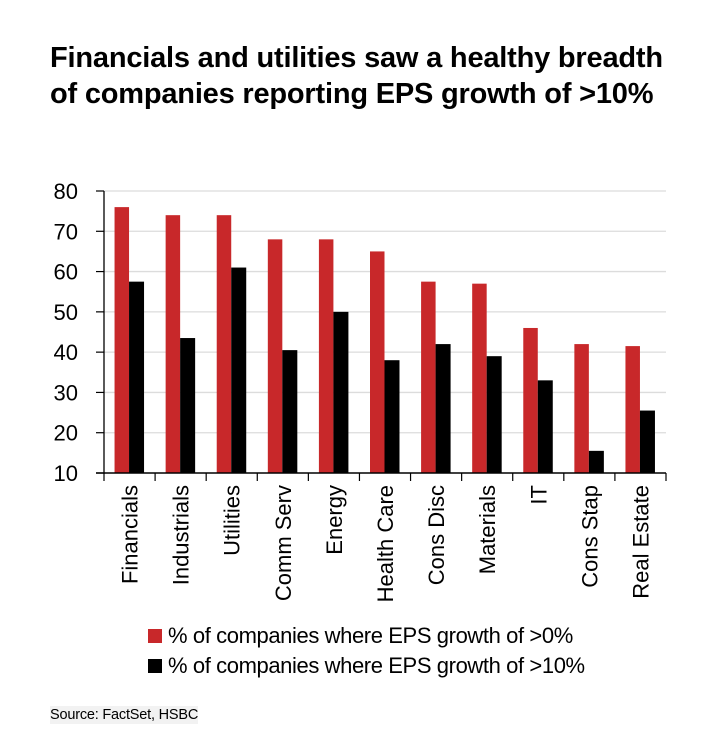 This screenshot has height=746, width=710. What do you see at coordinates (66, 312) in the screenshot?
I see `y-tick-label: 50` at bounding box center [66, 312].